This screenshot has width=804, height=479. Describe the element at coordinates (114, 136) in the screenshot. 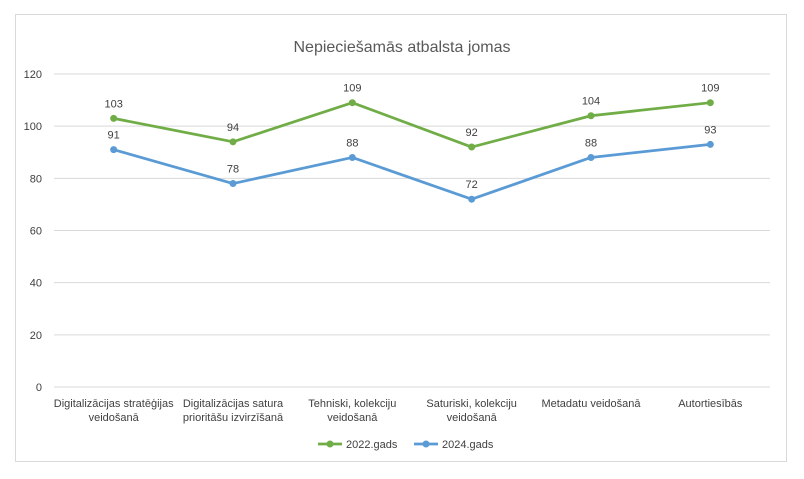

I see `data-label: 91` at that location.